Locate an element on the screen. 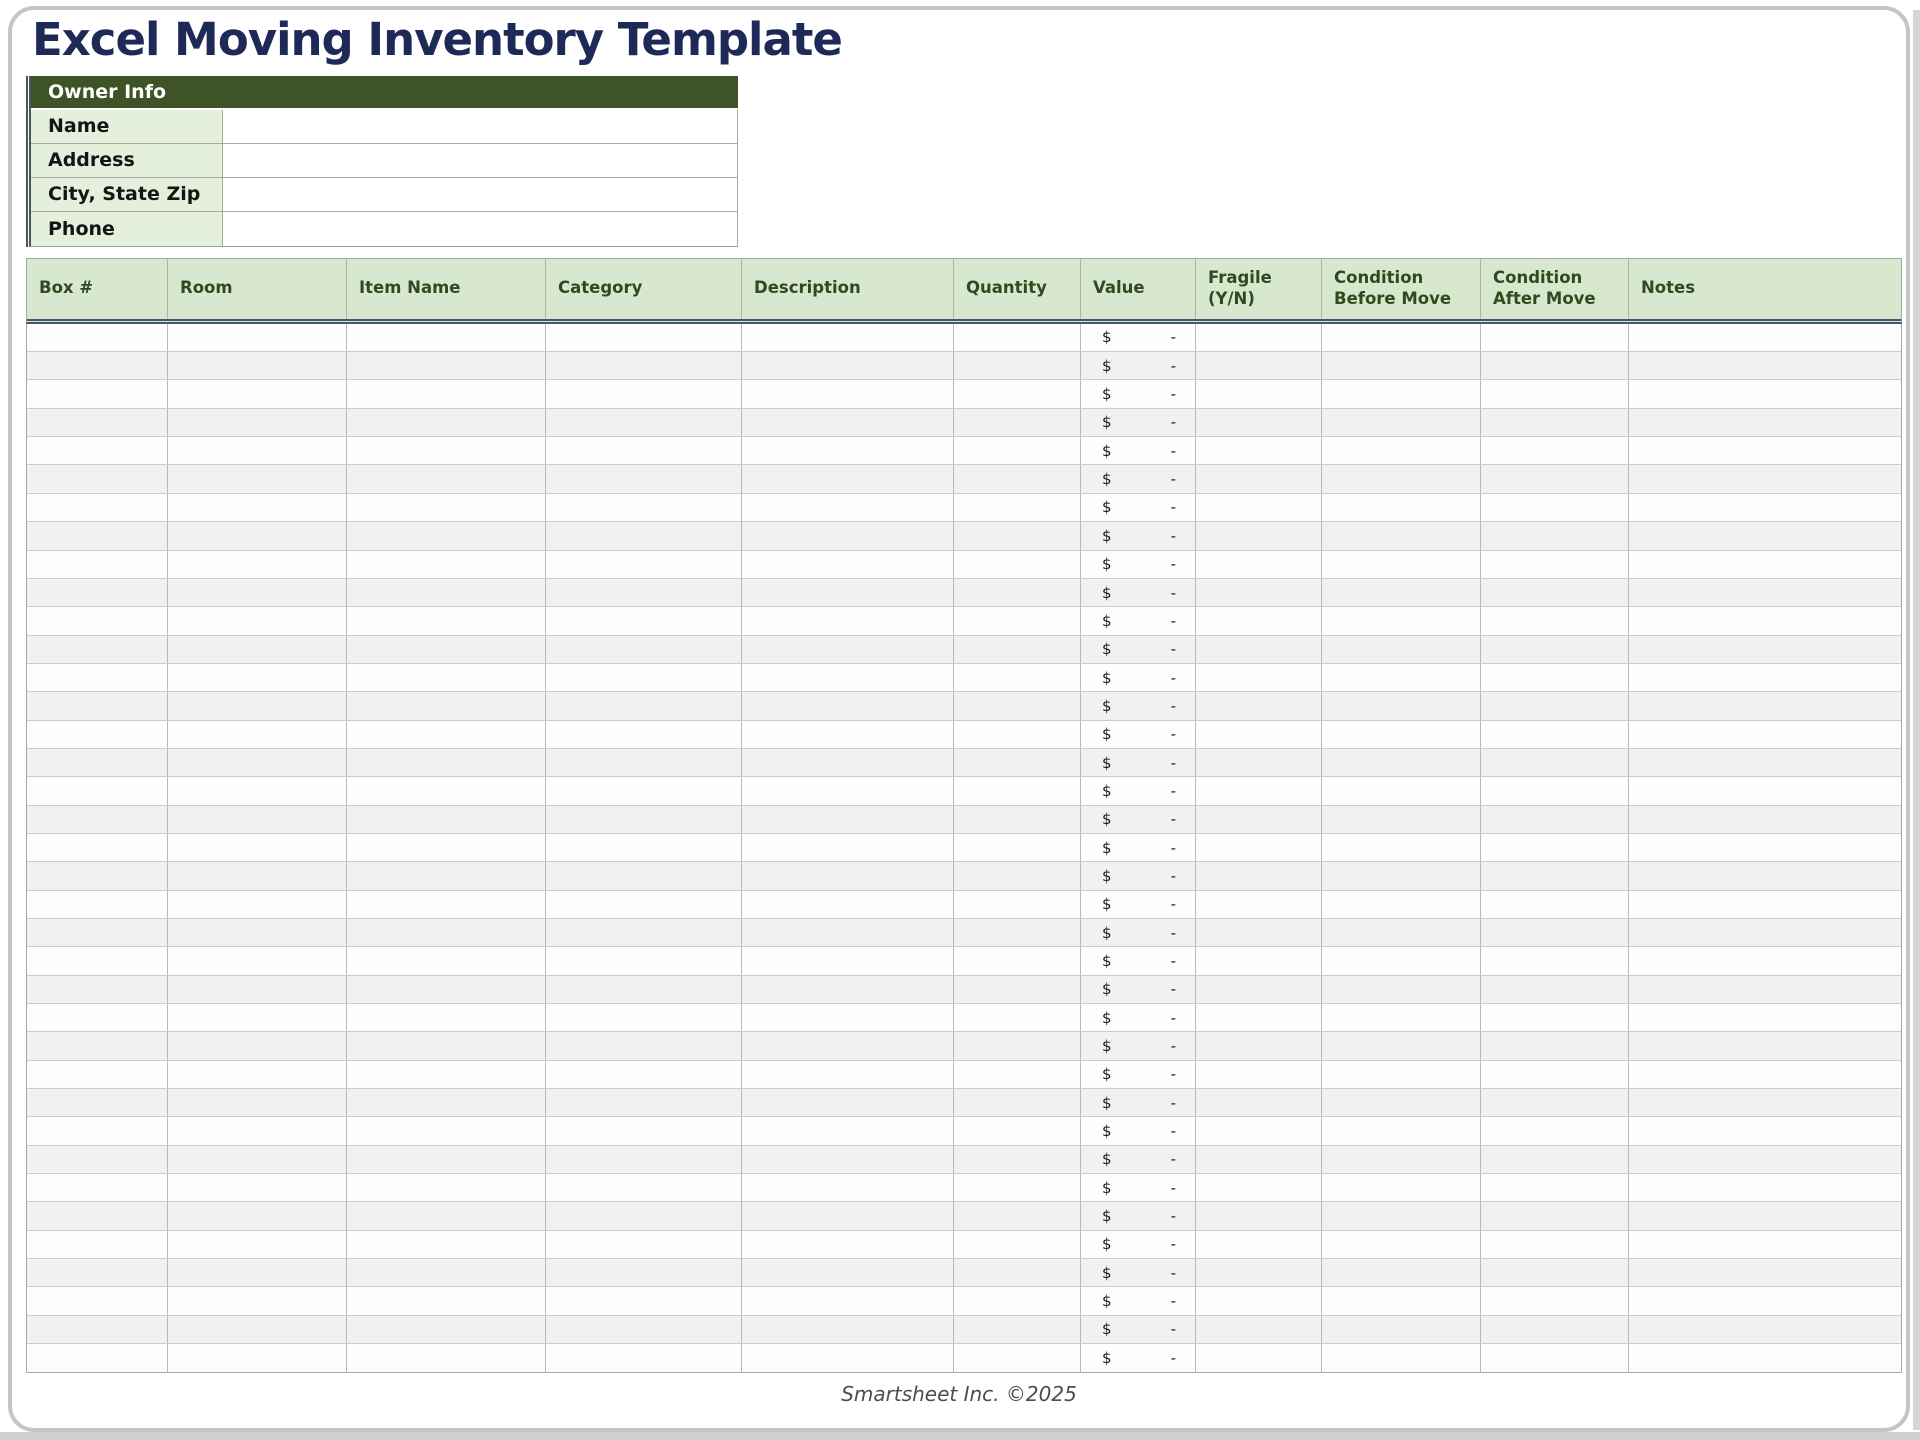 The image size is (1920, 1440). owner-field-input-phone is located at coordinates (480, 228).